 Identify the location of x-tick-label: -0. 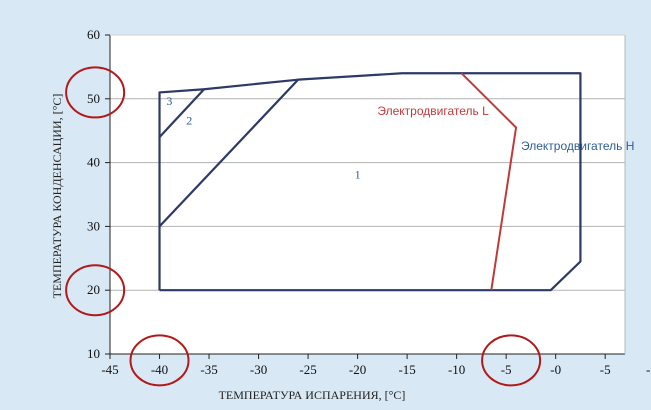
(555, 369).